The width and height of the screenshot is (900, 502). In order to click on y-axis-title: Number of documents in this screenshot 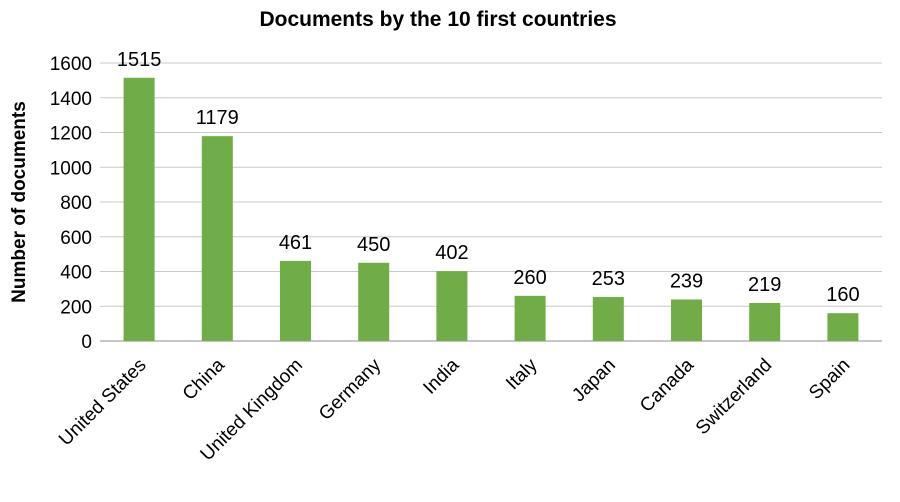, I will do `click(19, 202)`.